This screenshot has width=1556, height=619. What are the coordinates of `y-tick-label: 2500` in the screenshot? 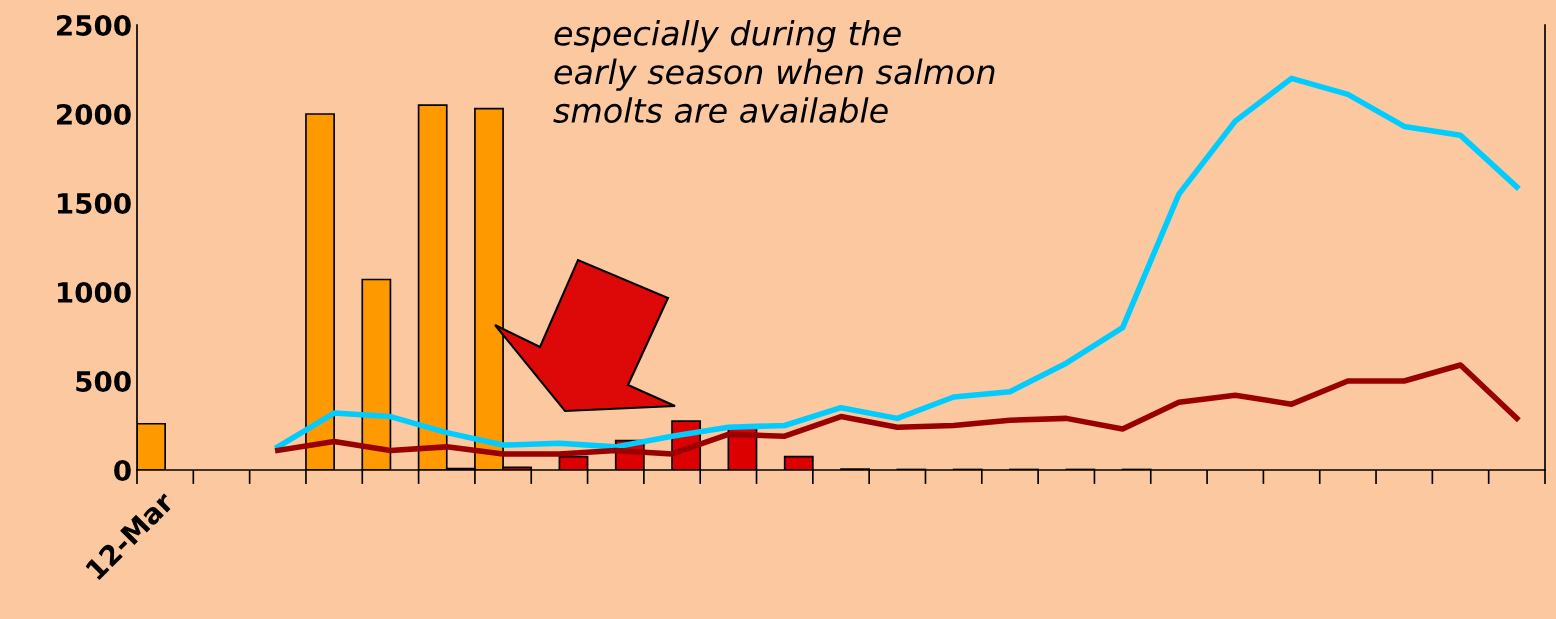 It's located at (94, 25).